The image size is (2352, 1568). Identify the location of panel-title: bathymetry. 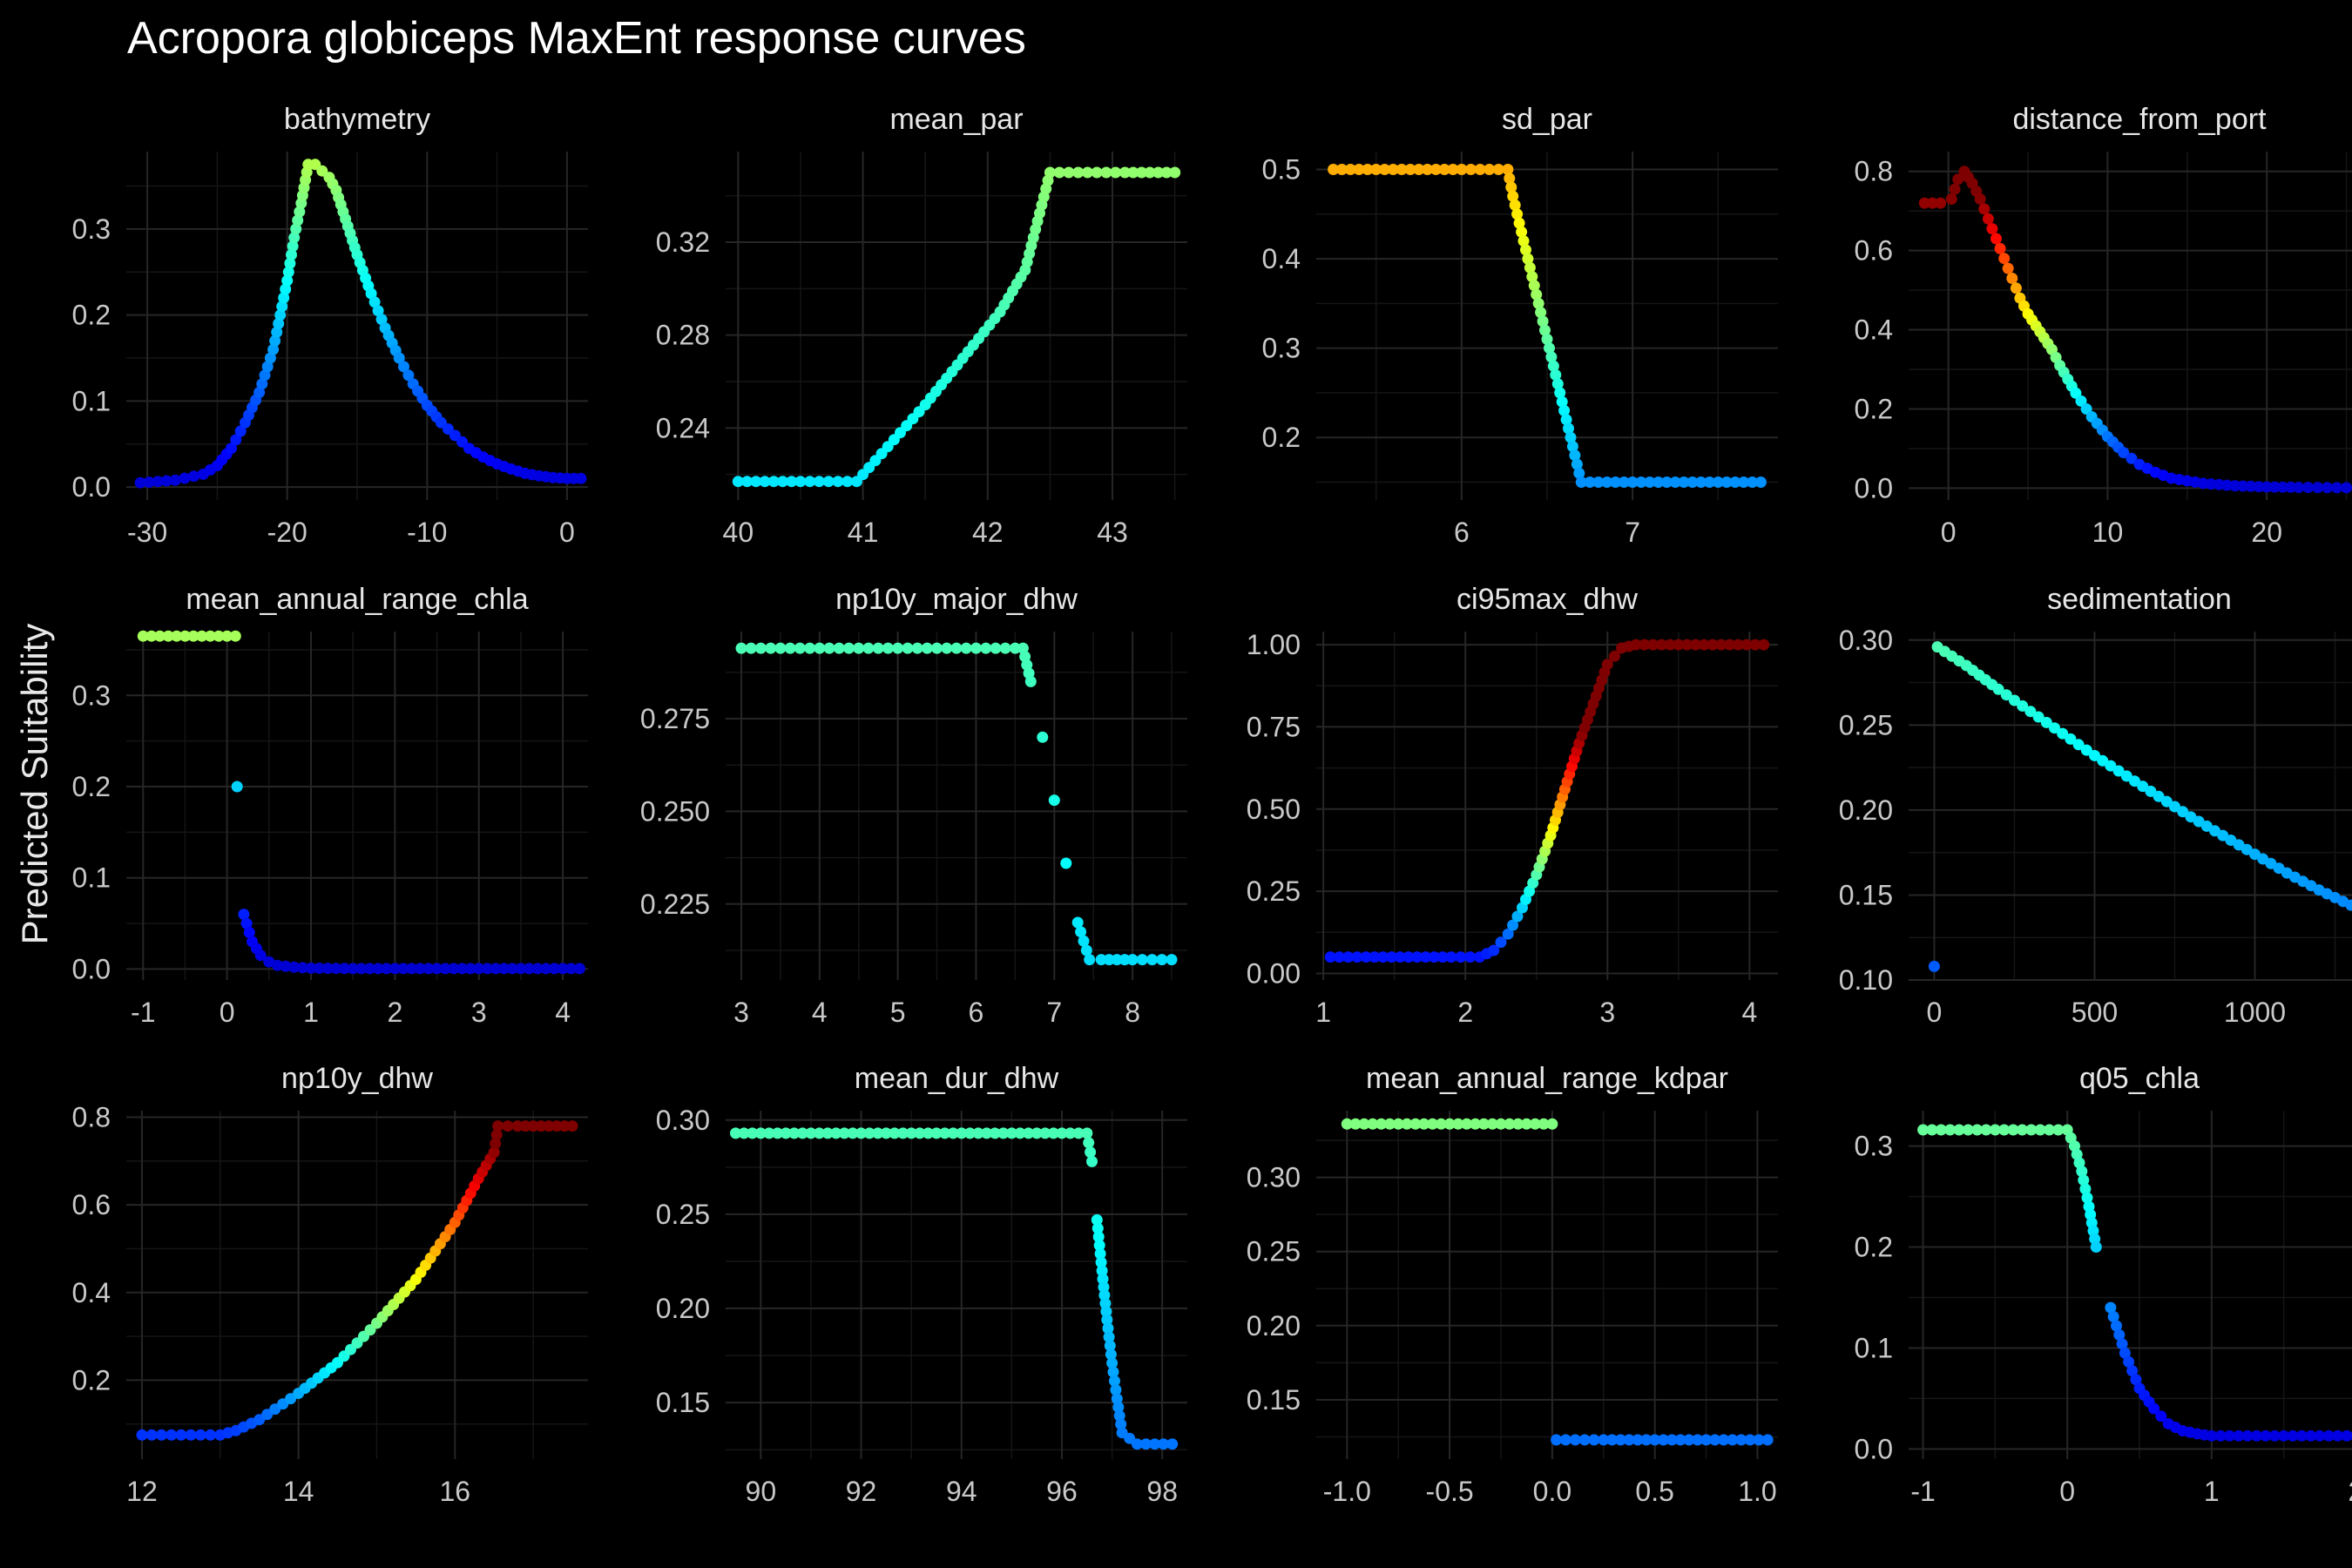
(357, 119).